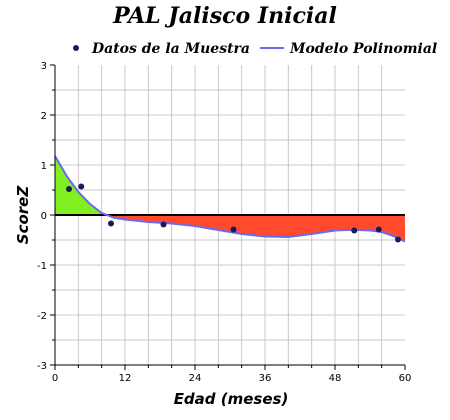 The height and width of the screenshot is (420, 450). I want to click on y-tick-label: 1, so click(44, 166).